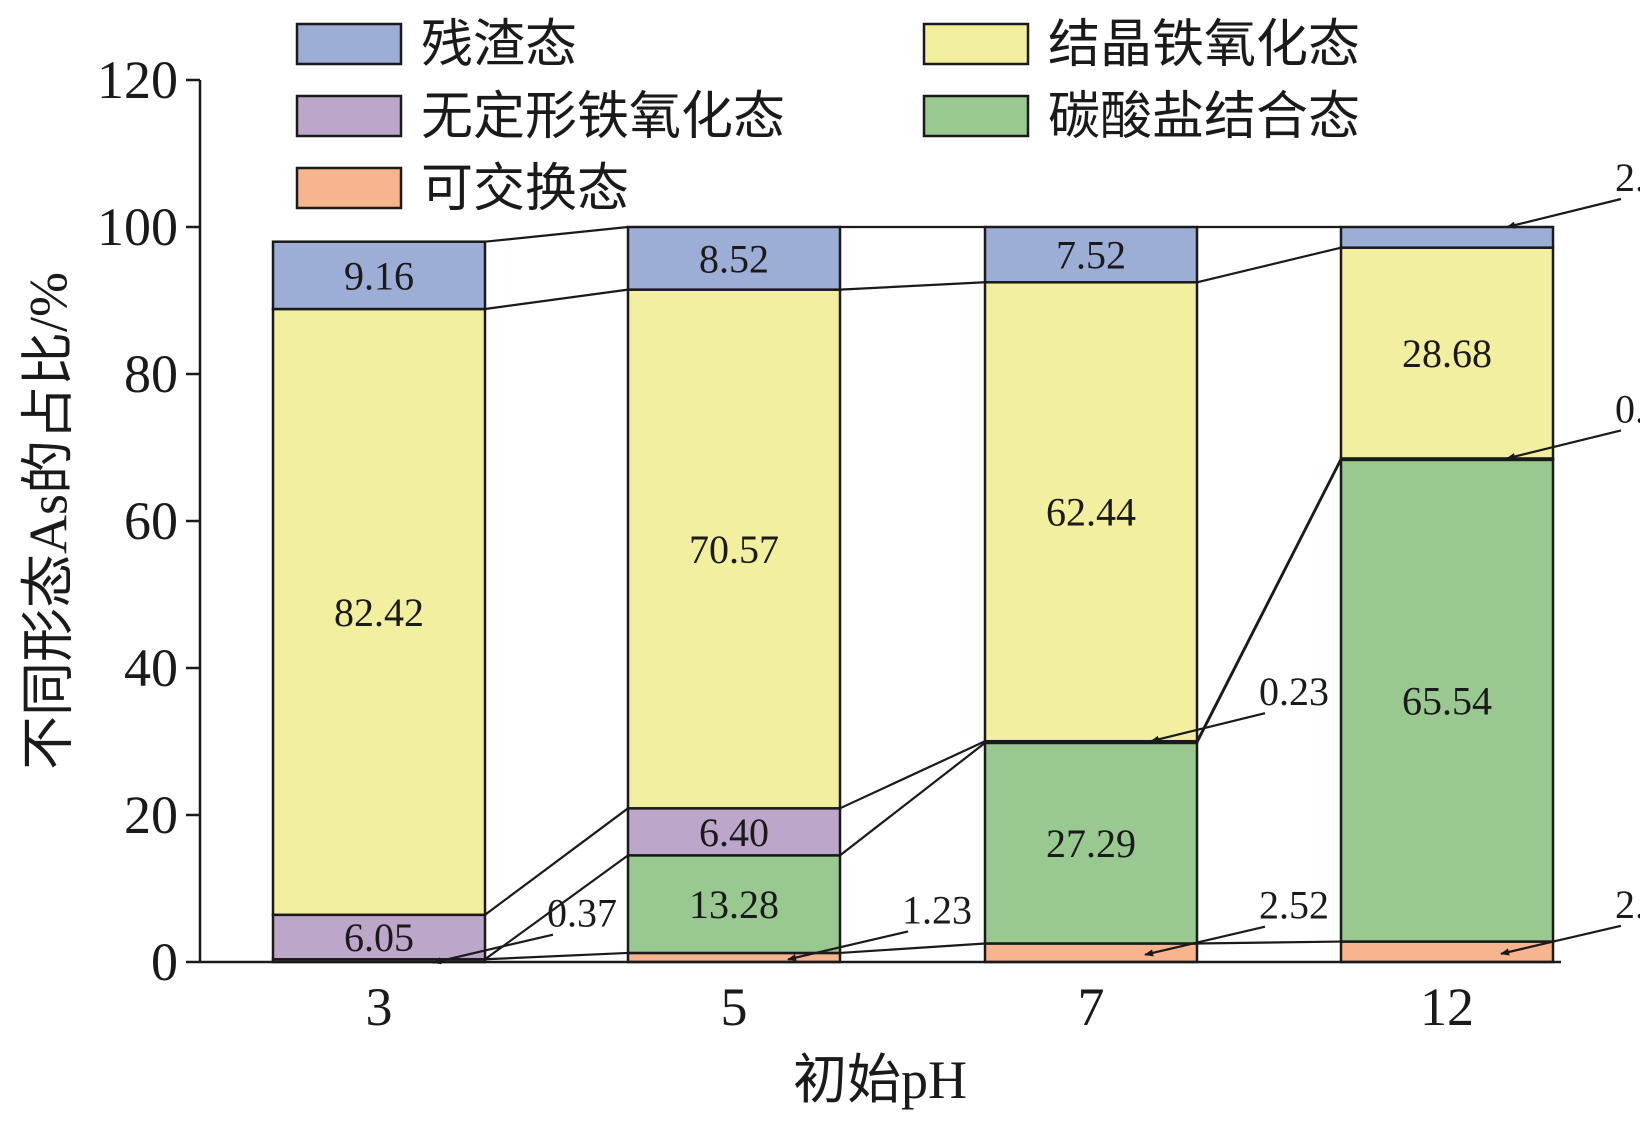 The height and width of the screenshot is (1121, 1640). What do you see at coordinates (499, 45) in the screenshot?
I see `legend-label: 残渣态` at bounding box center [499, 45].